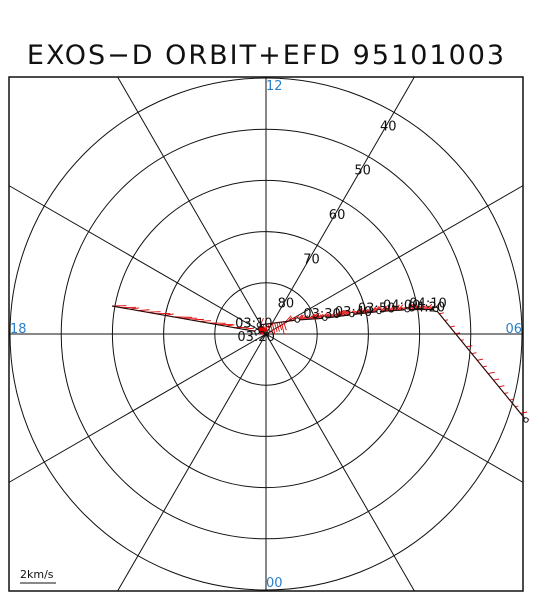  I want to click on time-label-0310: 03:10, so click(253, 324).